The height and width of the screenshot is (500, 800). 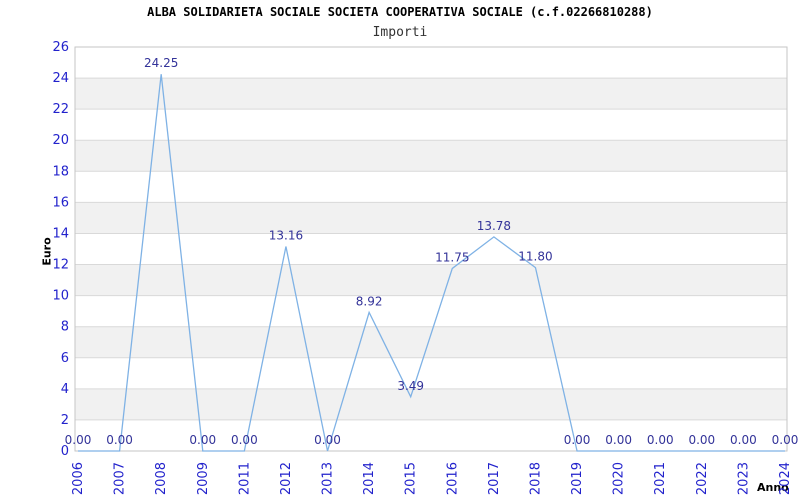 What do you see at coordinates (452, 478) in the screenshot?
I see `x-tick-label: 2016` at bounding box center [452, 478].